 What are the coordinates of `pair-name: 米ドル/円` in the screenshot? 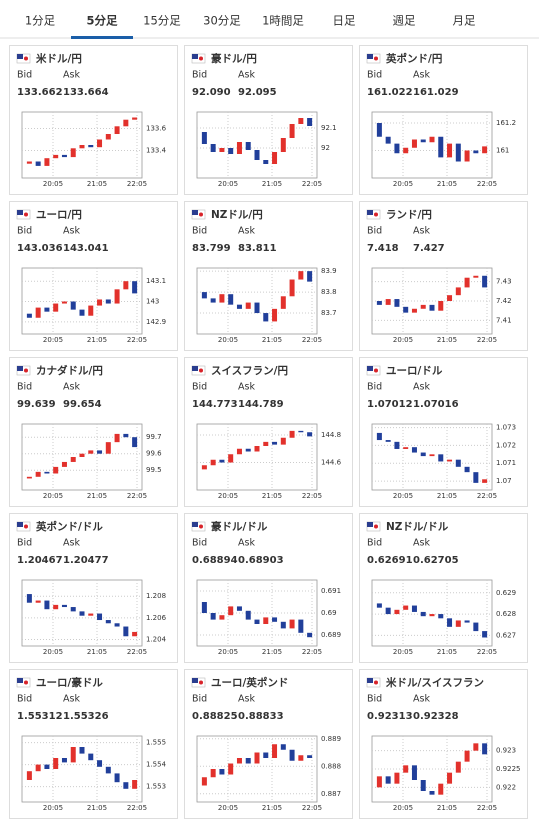 It's located at (58, 58).